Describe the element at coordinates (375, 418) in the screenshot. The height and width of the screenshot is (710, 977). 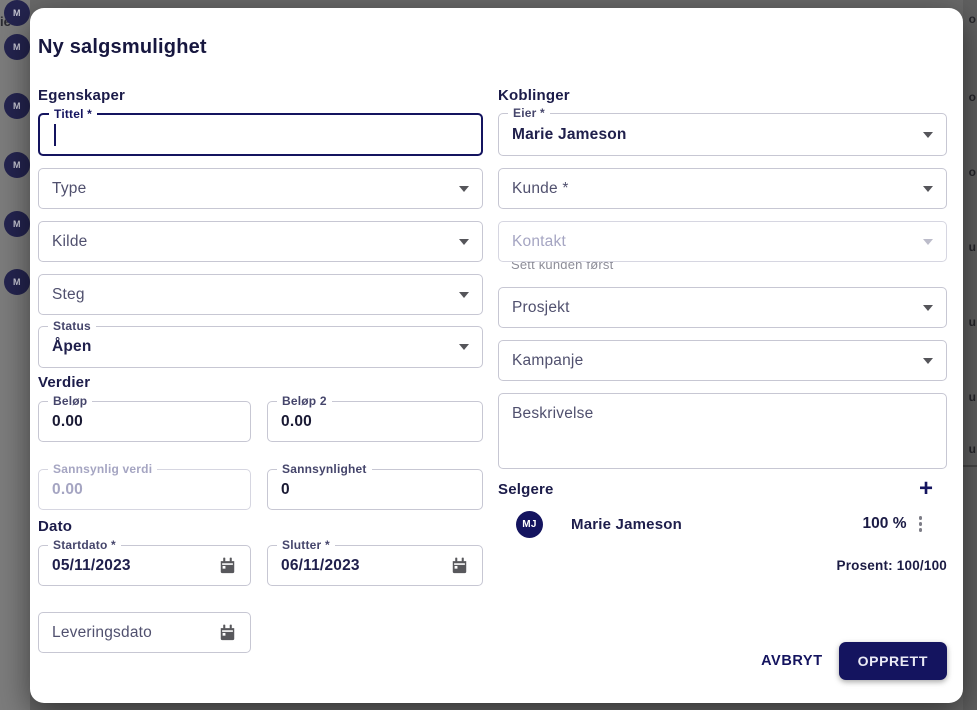
I see `belop2-input: Beløp 2 0.00` at that location.